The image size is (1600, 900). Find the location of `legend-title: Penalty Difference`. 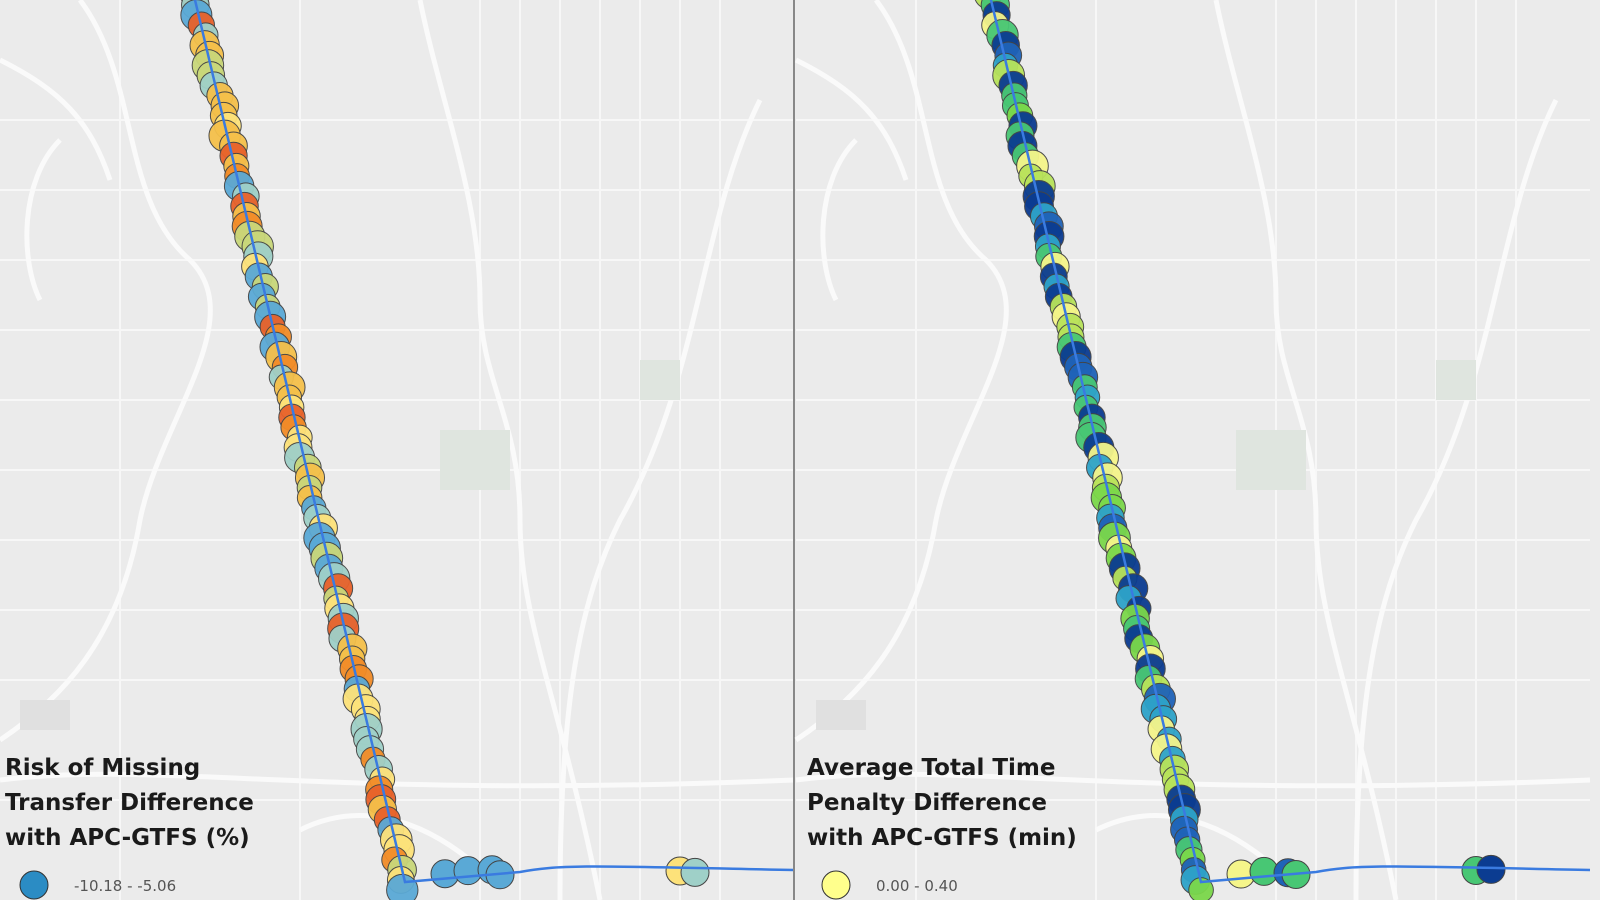

legend-title: Penalty Difference is located at coordinates (927, 803).